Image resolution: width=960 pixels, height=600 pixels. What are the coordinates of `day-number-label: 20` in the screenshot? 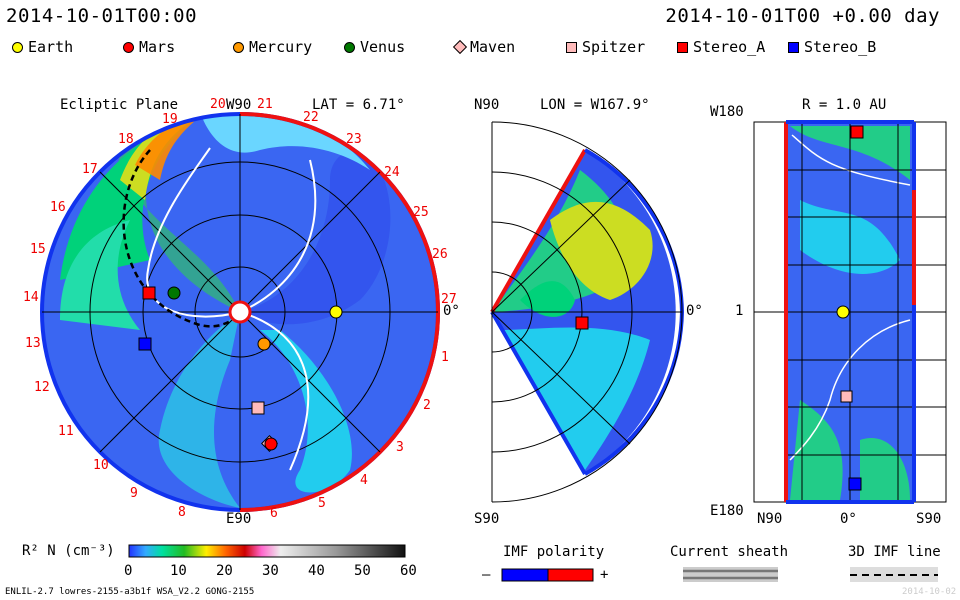 It's located at (218, 104).